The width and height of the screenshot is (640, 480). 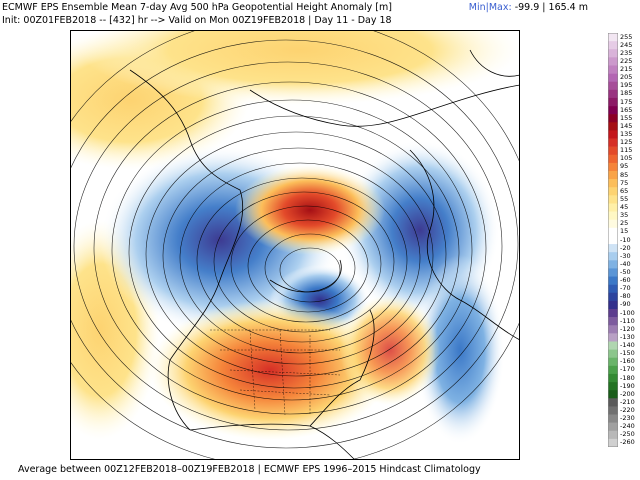 I want to click on colorbar-tick-label: -230, so click(x=627, y=418).